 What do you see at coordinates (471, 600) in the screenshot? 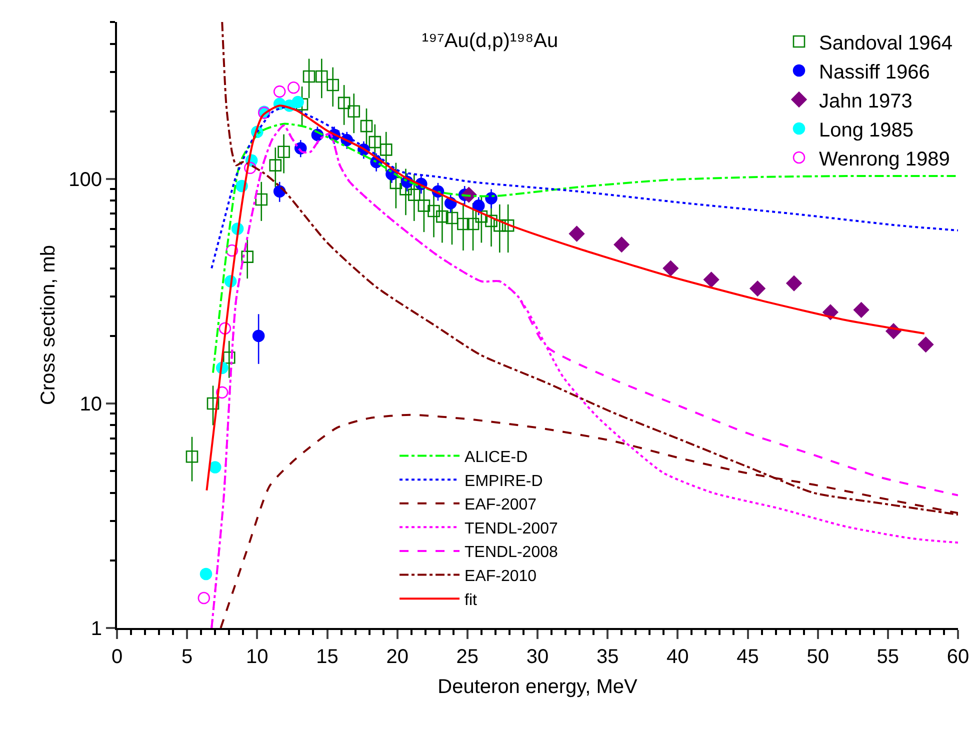
I see `legend-label: fit` at bounding box center [471, 600].